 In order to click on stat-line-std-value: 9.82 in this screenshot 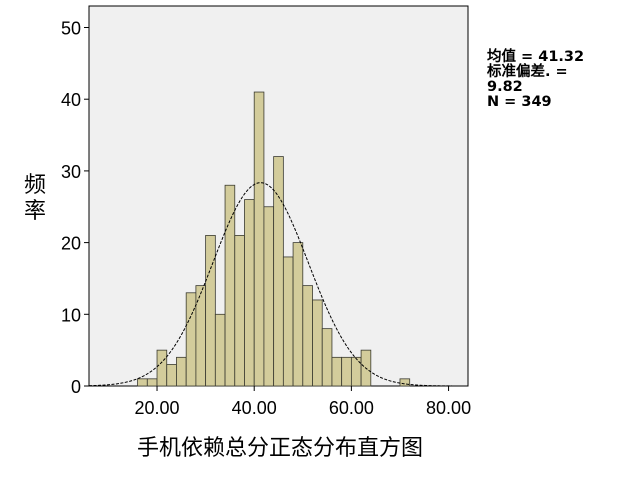, I will do `click(505, 87)`.